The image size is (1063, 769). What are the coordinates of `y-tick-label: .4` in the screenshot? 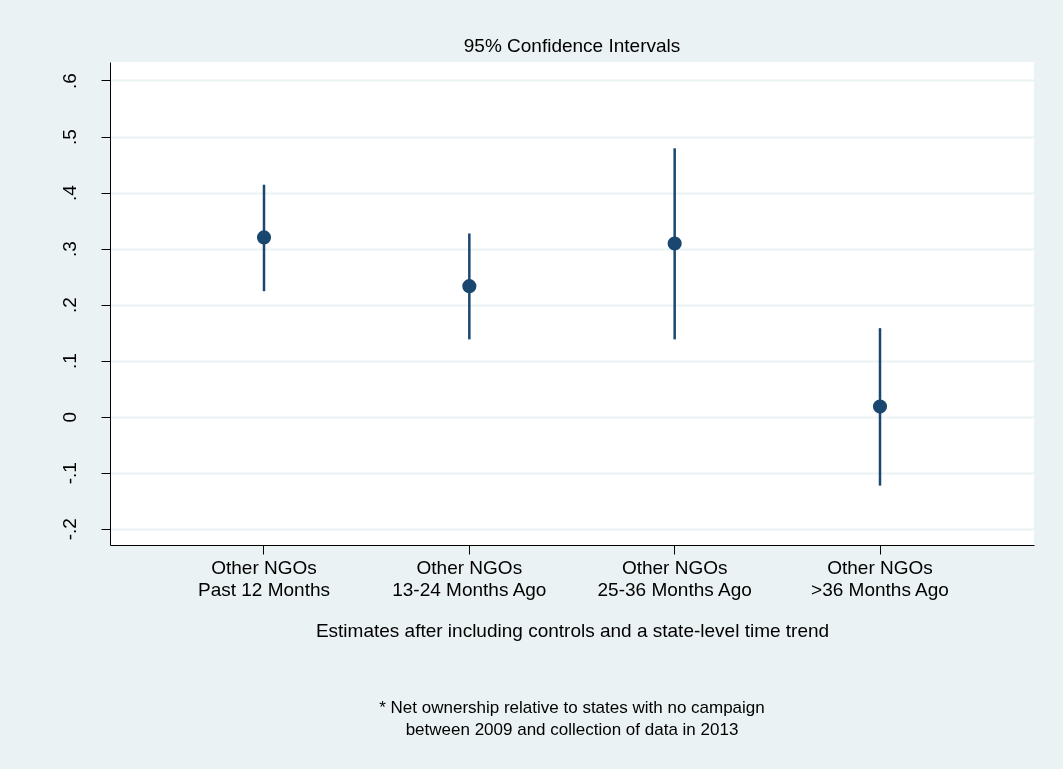 It's located at (69, 192).